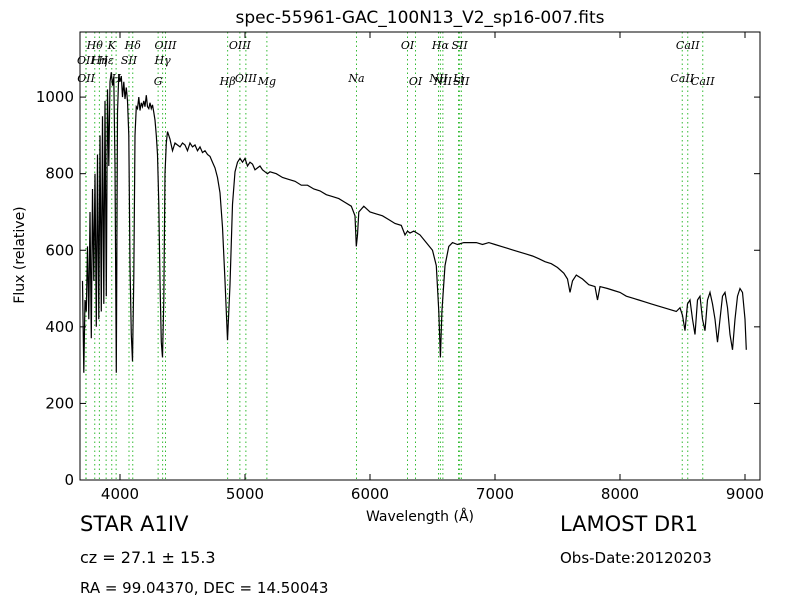 This screenshot has height=600, width=800. I want to click on line-marker-label-16: Na, so click(355, 78).